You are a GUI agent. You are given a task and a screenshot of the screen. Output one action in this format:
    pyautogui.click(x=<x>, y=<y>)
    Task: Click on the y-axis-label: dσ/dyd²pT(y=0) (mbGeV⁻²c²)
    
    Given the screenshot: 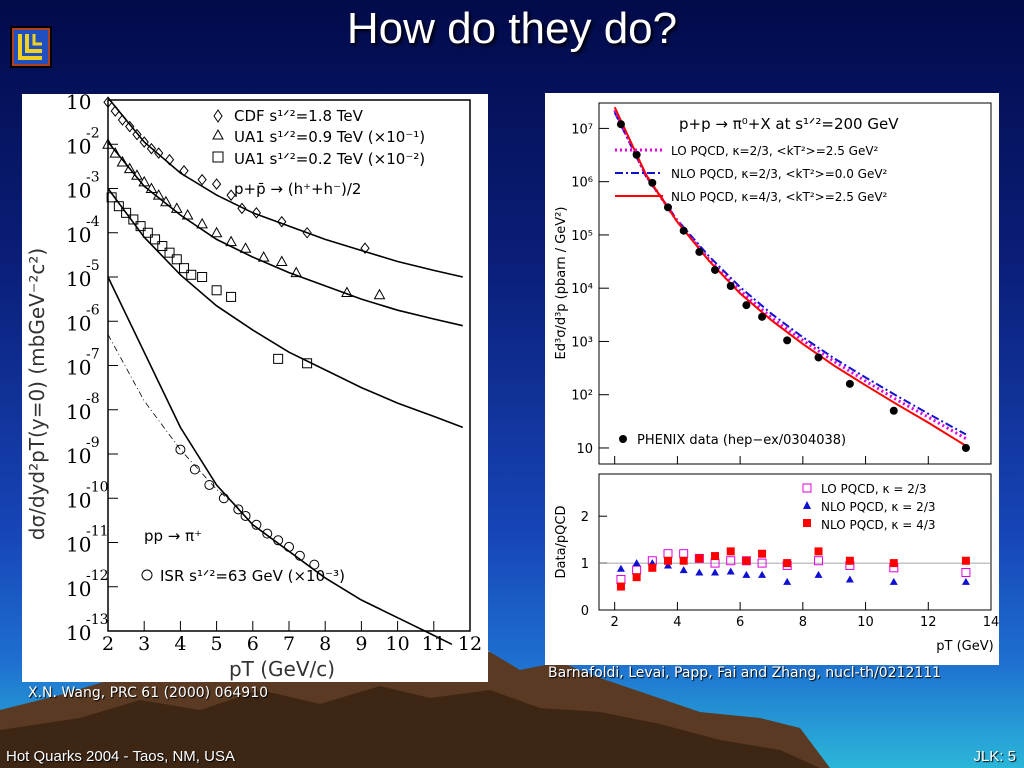 What is the action you would take?
    pyautogui.click(x=37, y=394)
    